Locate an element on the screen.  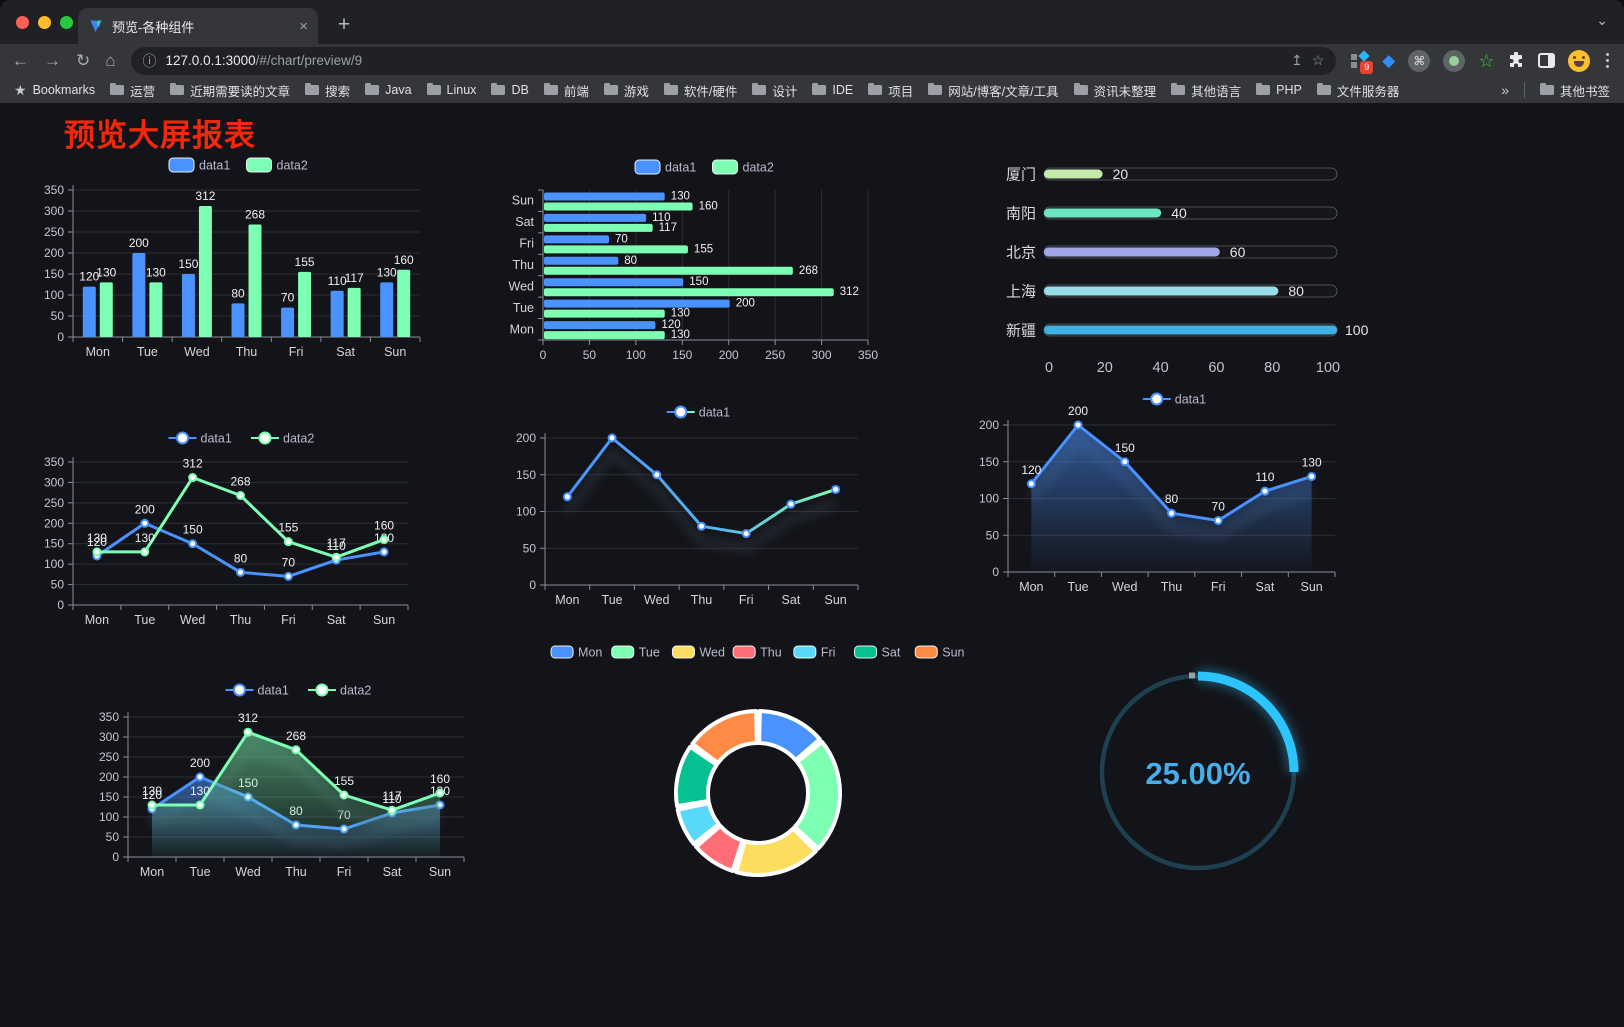
bookmark-folder: 文件服务器 is located at coordinates (1357, 90).